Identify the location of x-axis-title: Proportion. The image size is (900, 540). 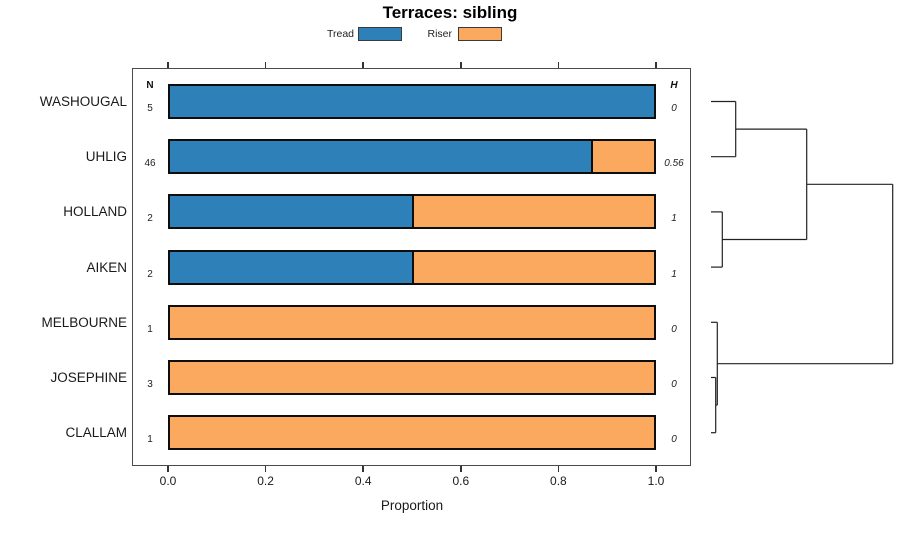
(412, 505).